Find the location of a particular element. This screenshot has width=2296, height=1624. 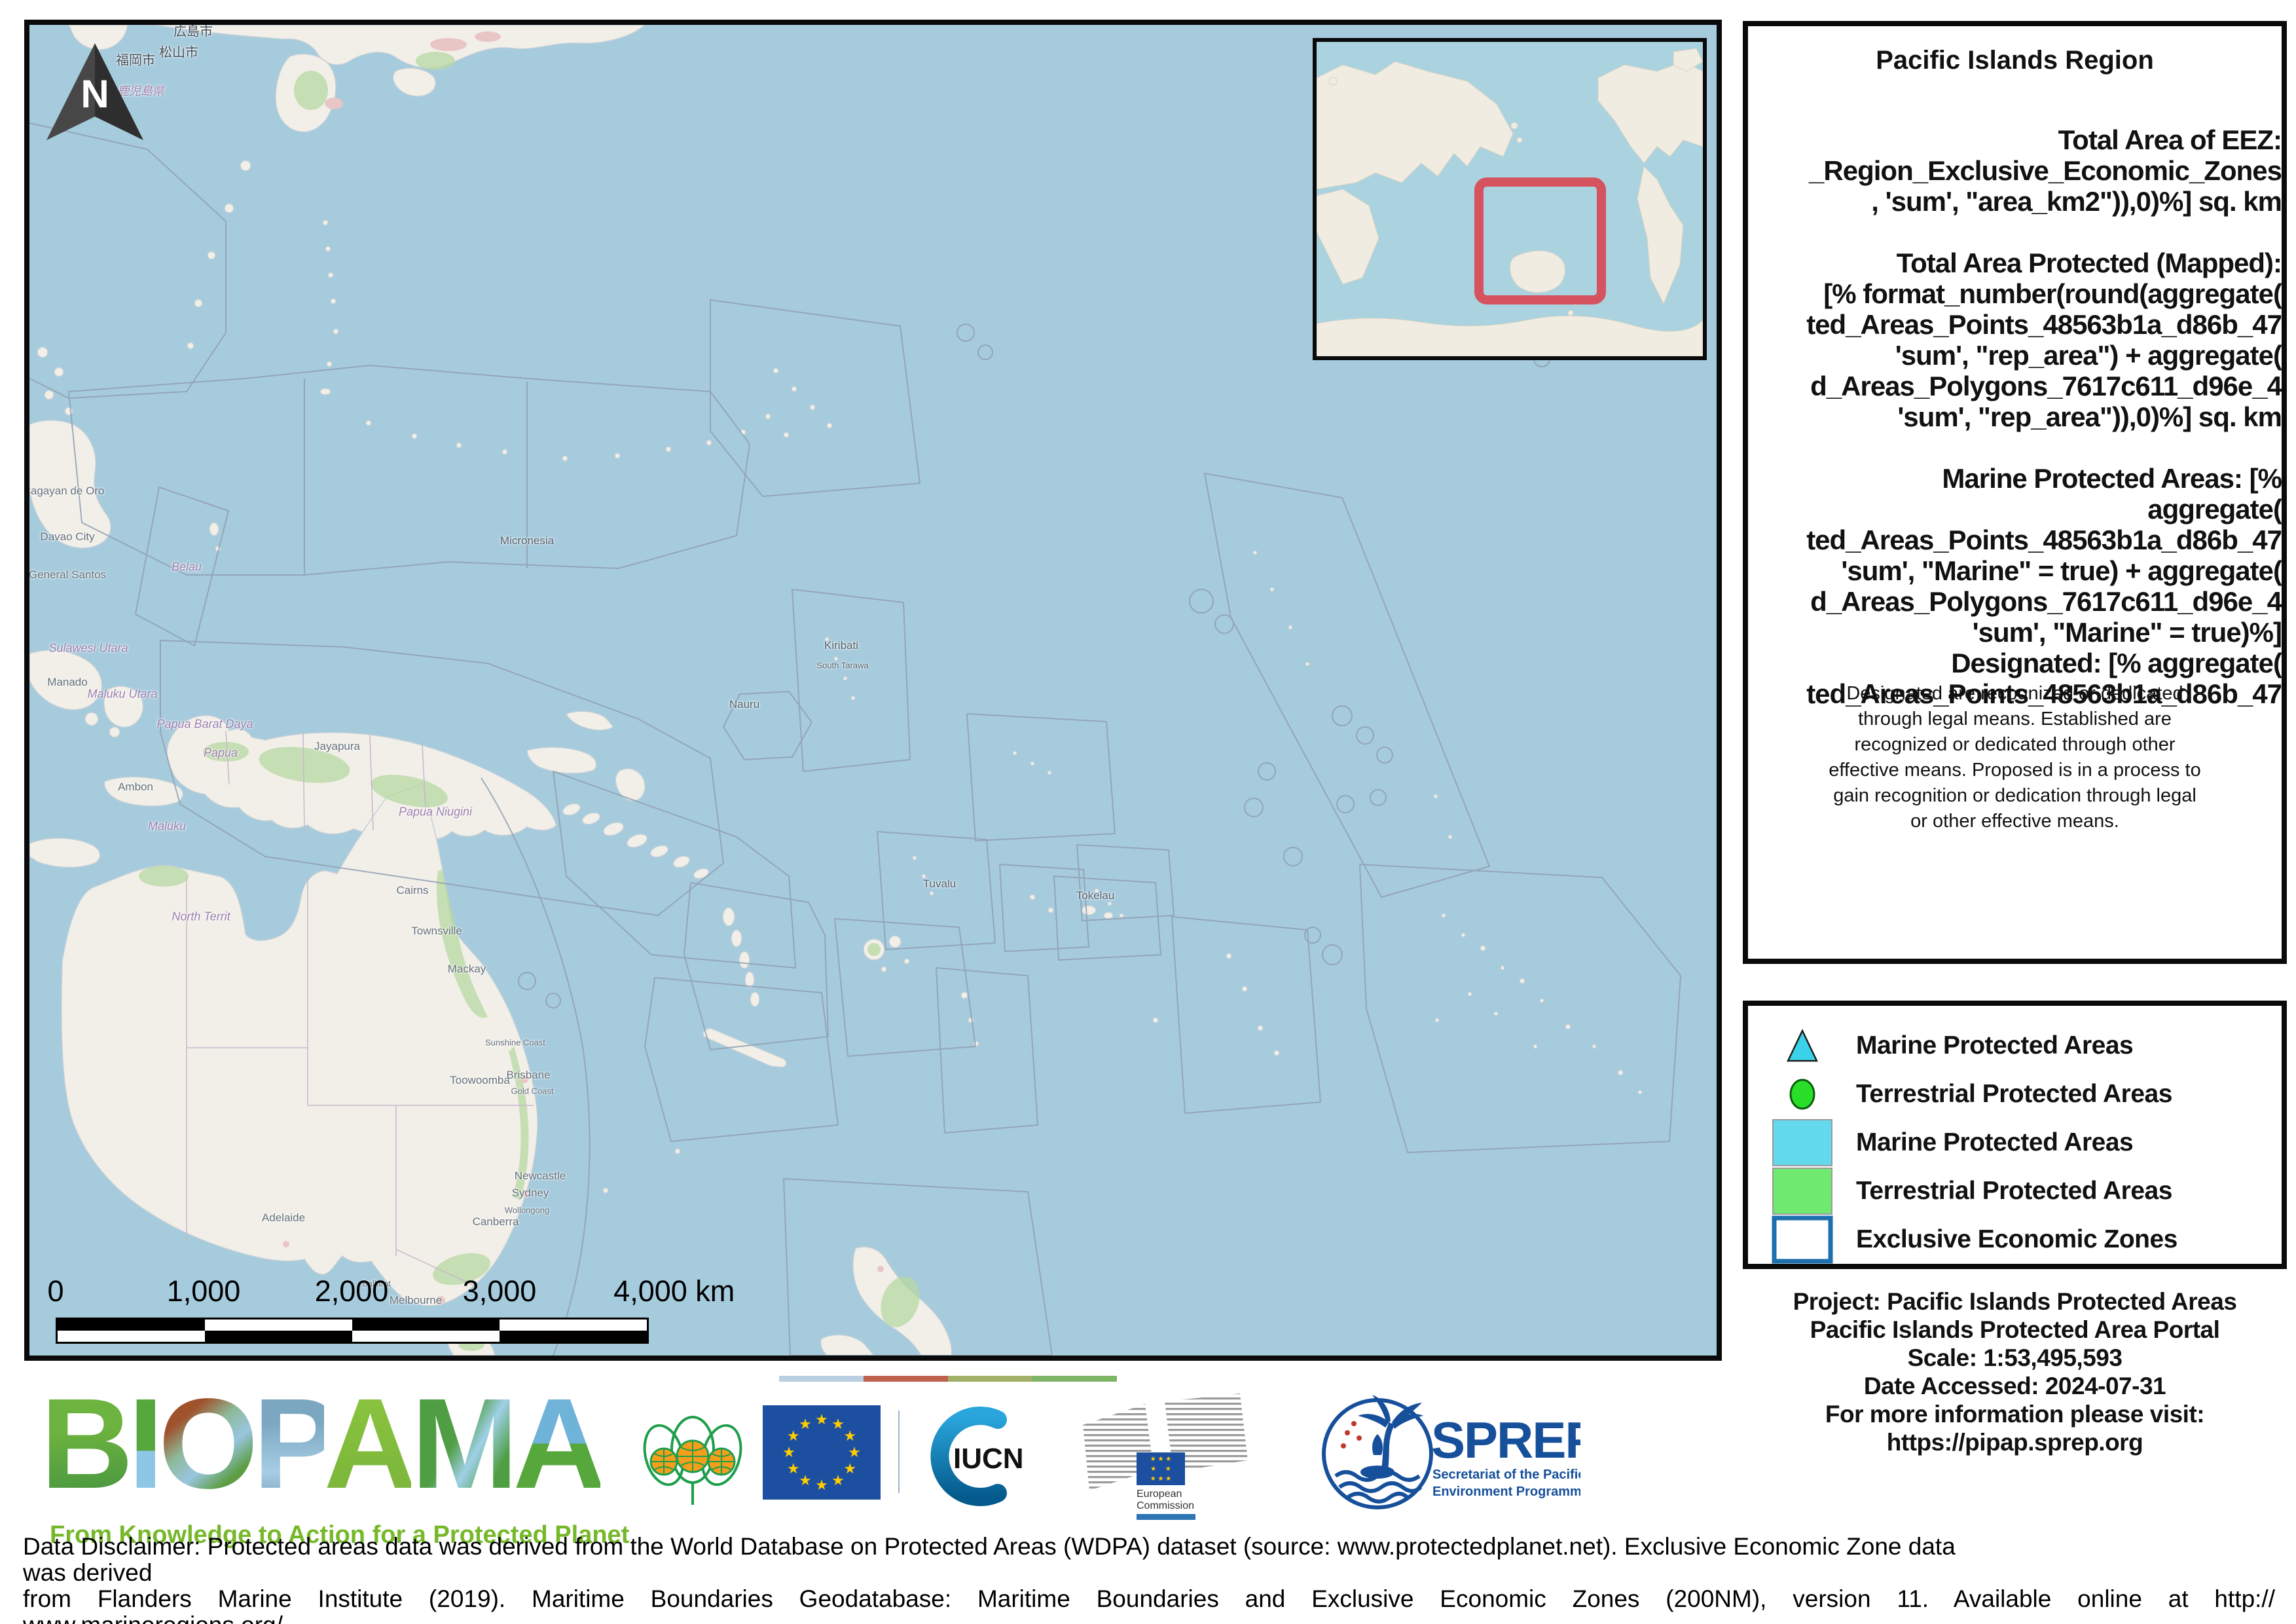

terrestrial-polygon-swatch is located at coordinates (1802, 1191).